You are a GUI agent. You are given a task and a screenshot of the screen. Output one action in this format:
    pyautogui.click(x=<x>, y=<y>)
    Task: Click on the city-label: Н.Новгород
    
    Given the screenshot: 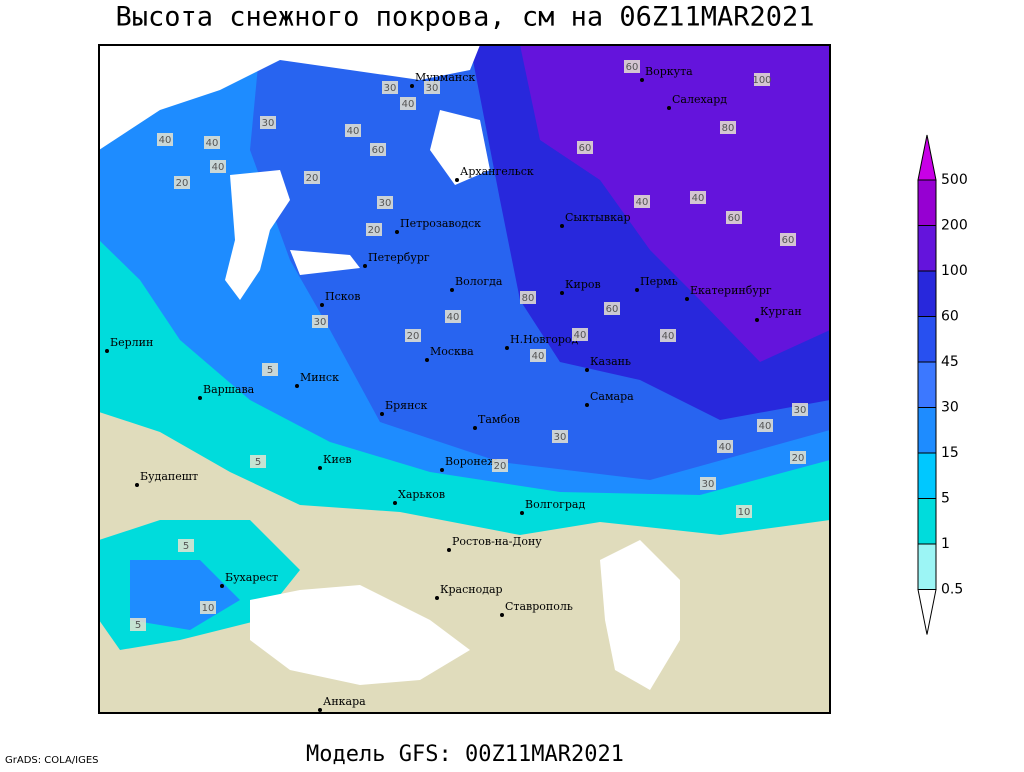 What is the action you would take?
    pyautogui.click(x=544, y=339)
    